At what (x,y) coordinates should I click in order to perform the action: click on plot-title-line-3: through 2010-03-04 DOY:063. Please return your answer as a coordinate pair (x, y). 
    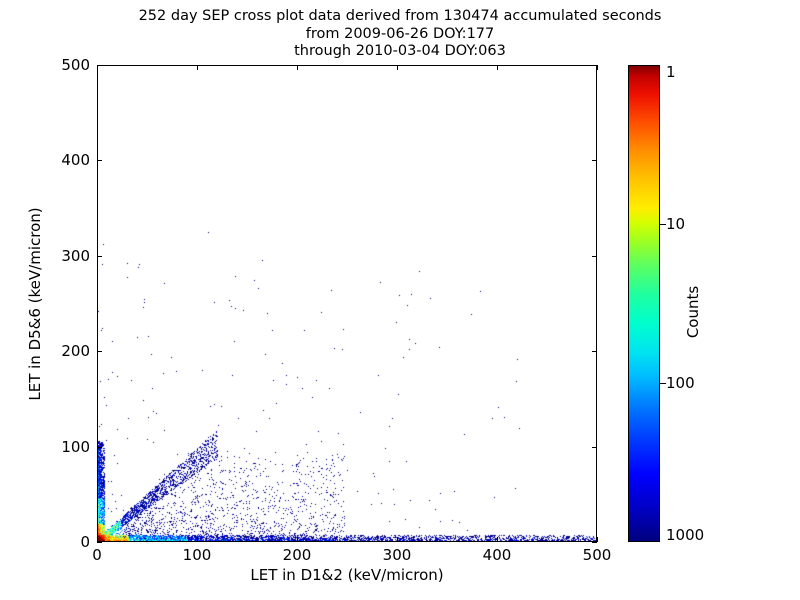
    Looking at the image, I should click on (400, 51).